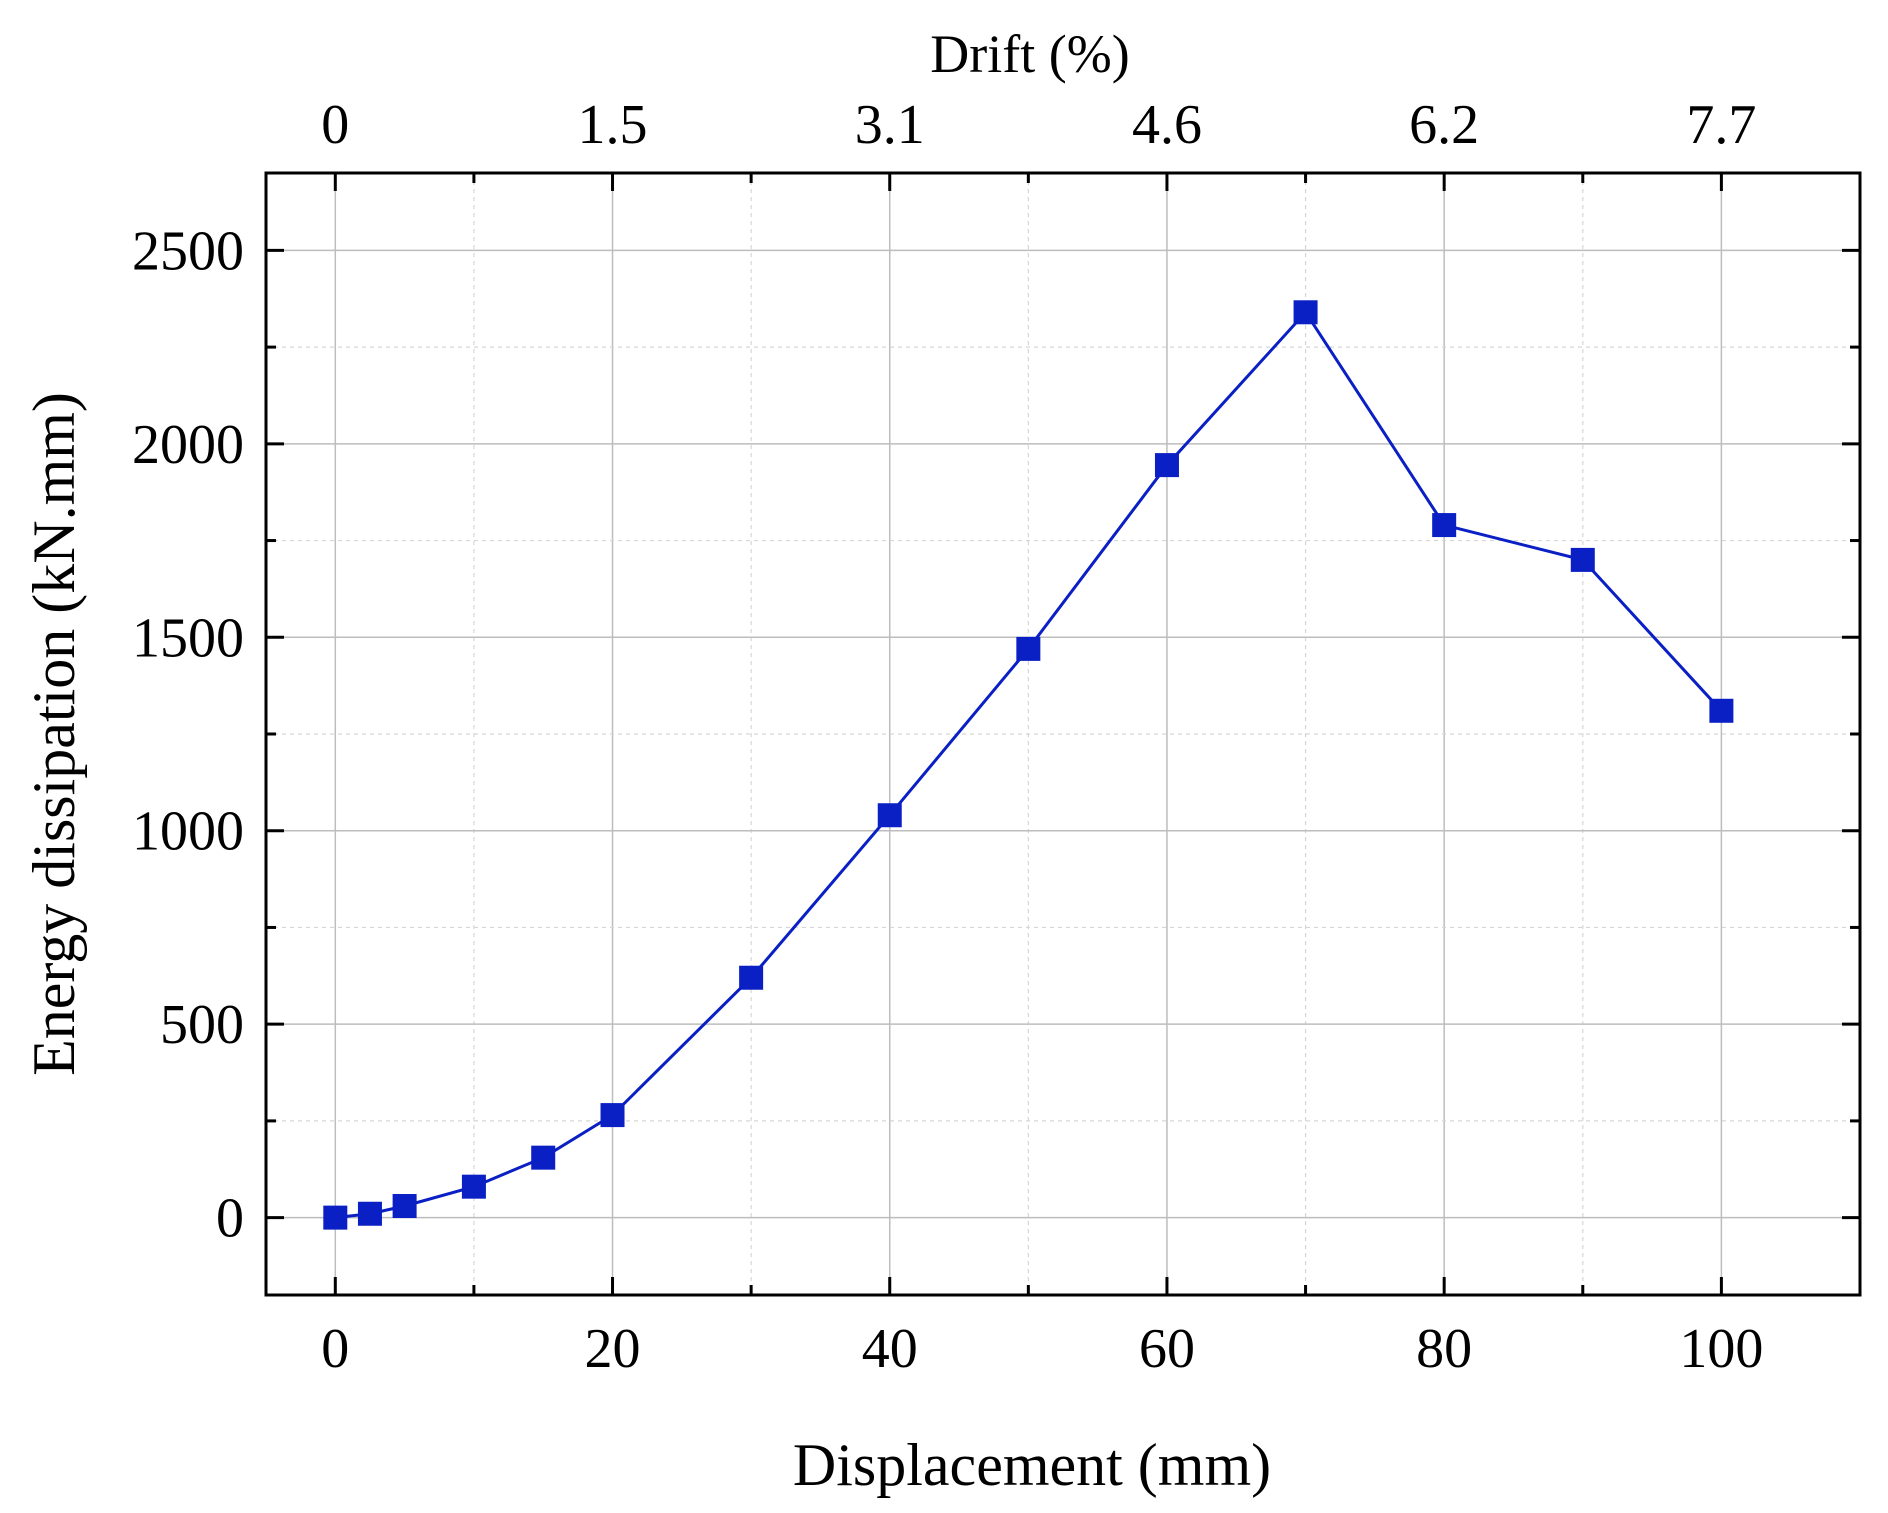 The width and height of the screenshot is (1888, 1513). What do you see at coordinates (188, 832) in the screenshot?
I see `y-tick-label: 1000` at bounding box center [188, 832].